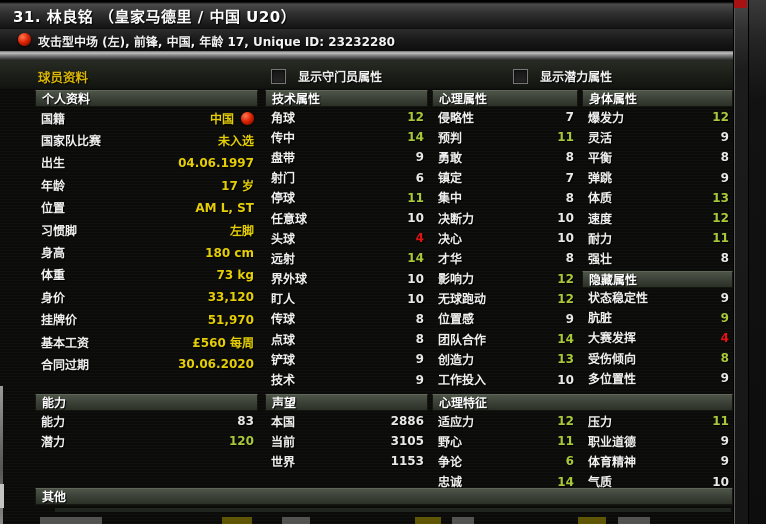 The image size is (766, 524). I want to click on attribute-row: 决心 10, so click(505, 238).